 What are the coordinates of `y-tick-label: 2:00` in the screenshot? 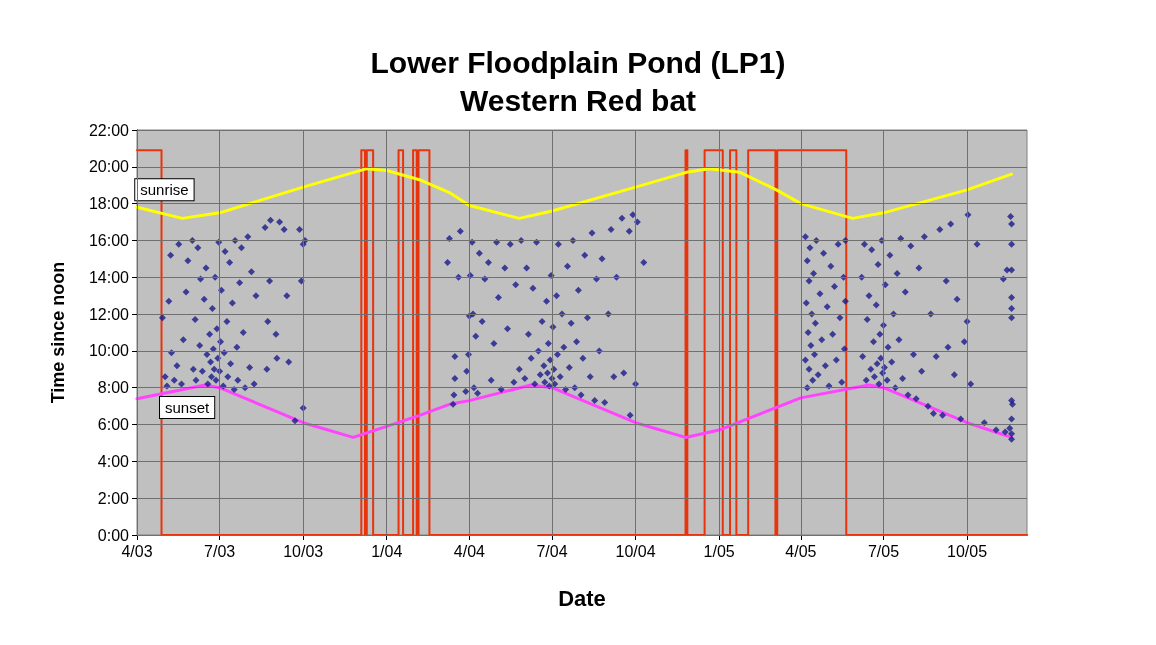 It's located at (113, 498).